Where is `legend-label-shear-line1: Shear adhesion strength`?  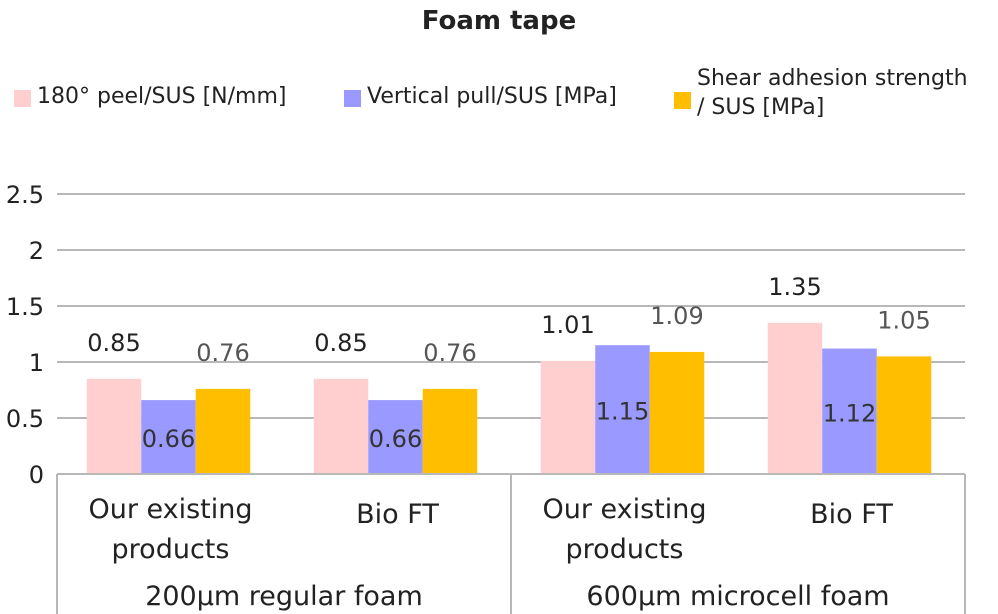
legend-label-shear-line1: Shear adhesion strength is located at coordinates (832, 78).